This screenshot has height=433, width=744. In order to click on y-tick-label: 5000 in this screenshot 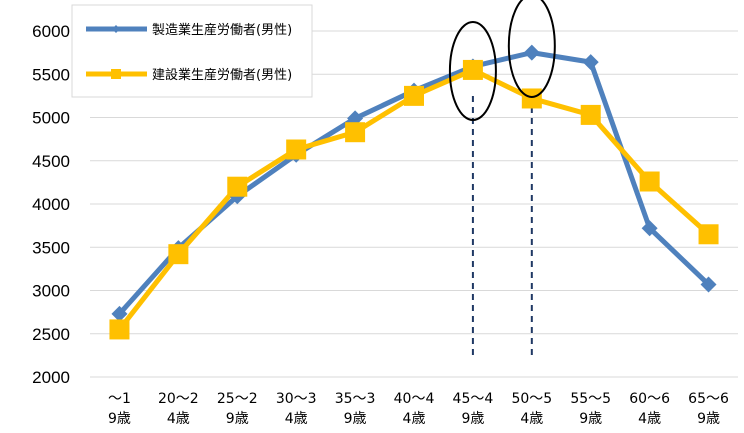, I will do `click(51, 118)`.